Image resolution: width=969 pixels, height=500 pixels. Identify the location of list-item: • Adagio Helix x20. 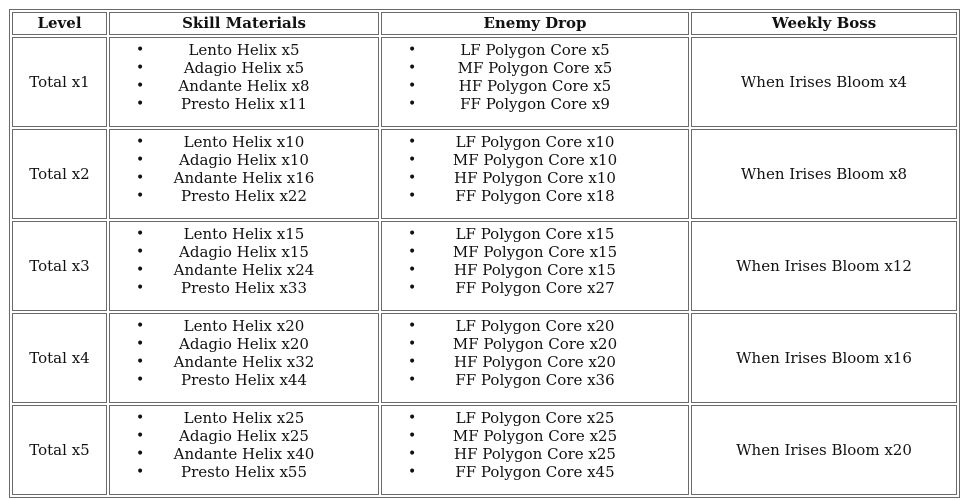
(244, 344).